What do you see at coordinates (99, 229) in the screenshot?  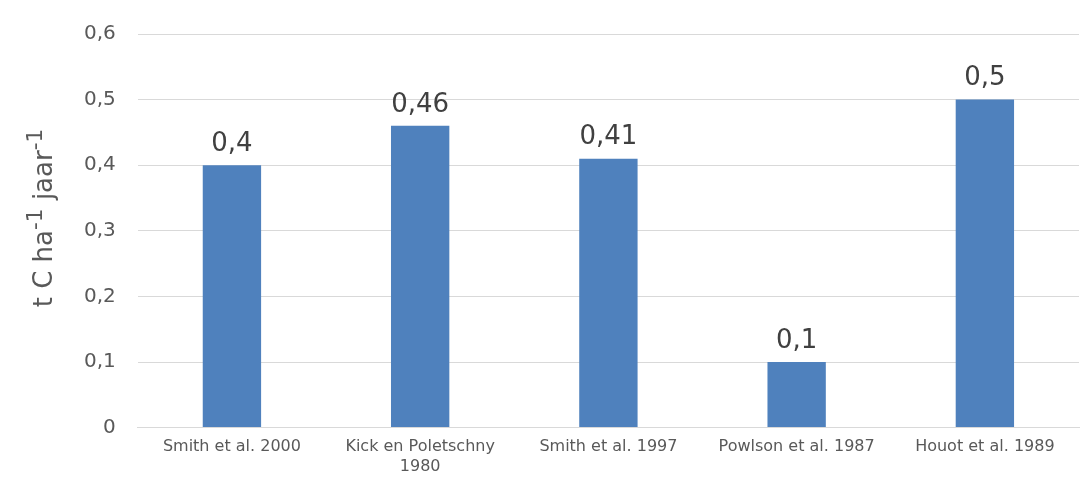 I see `y-tick-label: 0,3` at bounding box center [99, 229].